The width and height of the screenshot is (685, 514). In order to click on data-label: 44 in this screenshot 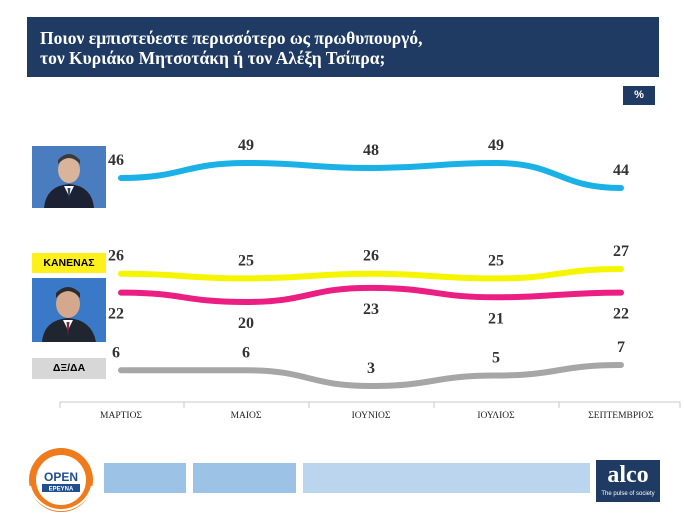, I will do `click(621, 170)`.